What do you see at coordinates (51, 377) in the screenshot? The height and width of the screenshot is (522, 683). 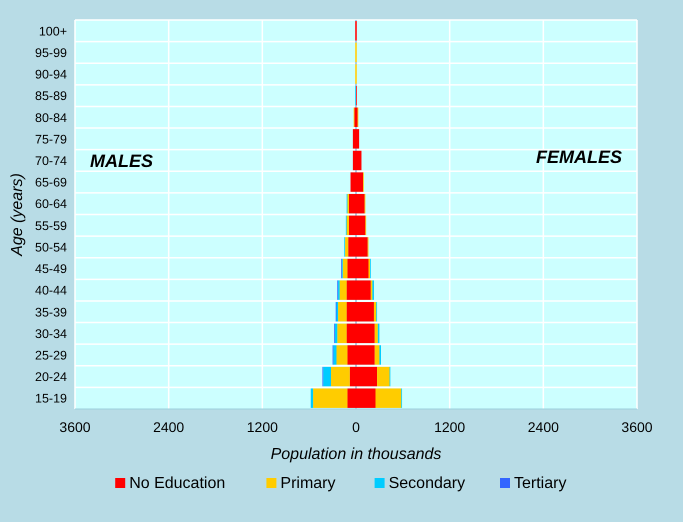 I see `y-tick-label: 20-24` at bounding box center [51, 377].